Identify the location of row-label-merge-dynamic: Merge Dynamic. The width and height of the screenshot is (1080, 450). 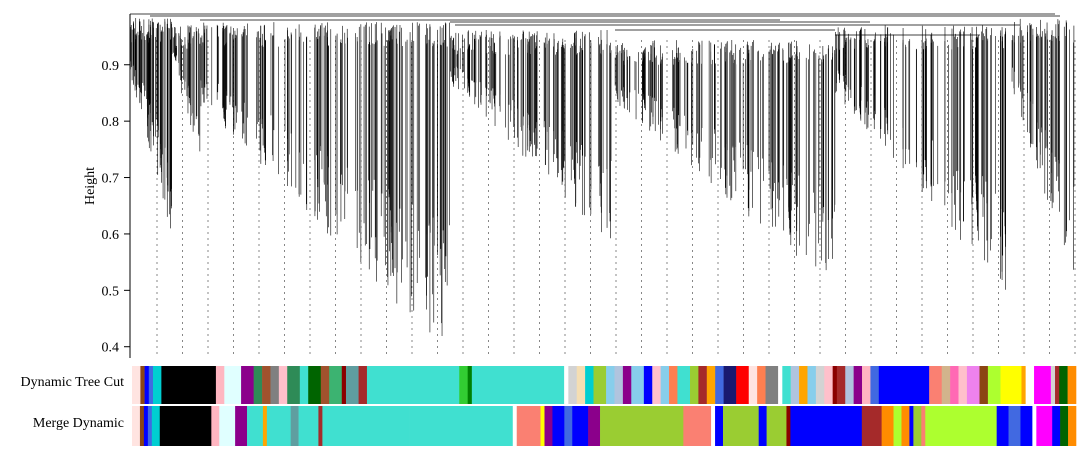
(78, 423).